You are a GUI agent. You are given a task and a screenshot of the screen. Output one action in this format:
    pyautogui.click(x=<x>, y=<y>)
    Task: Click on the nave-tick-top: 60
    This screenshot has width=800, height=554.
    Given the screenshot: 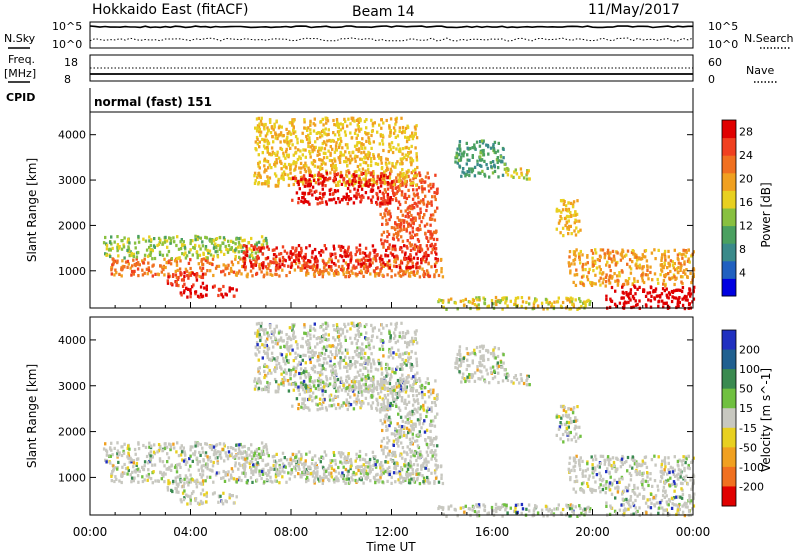 What is the action you would take?
    pyautogui.click(x=715, y=62)
    